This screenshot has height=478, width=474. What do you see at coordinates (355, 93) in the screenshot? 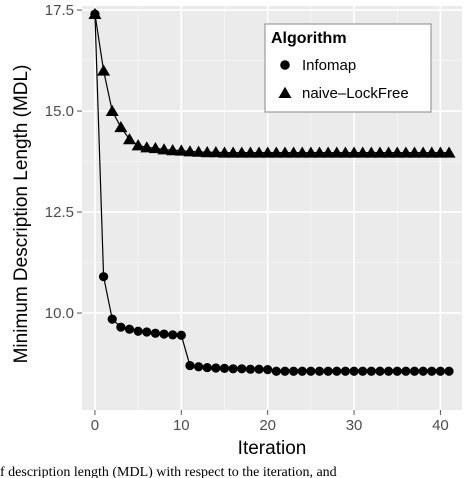
I see `legend-label-naive-lockfree: naive–LockFree` at bounding box center [355, 93].